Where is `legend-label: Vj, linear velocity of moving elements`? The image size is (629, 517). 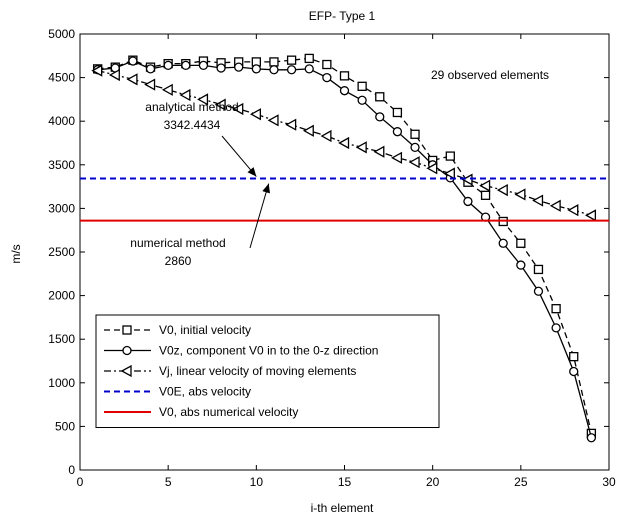 legend-label: Vj, linear velocity of moving elements is located at coordinates (257, 371).